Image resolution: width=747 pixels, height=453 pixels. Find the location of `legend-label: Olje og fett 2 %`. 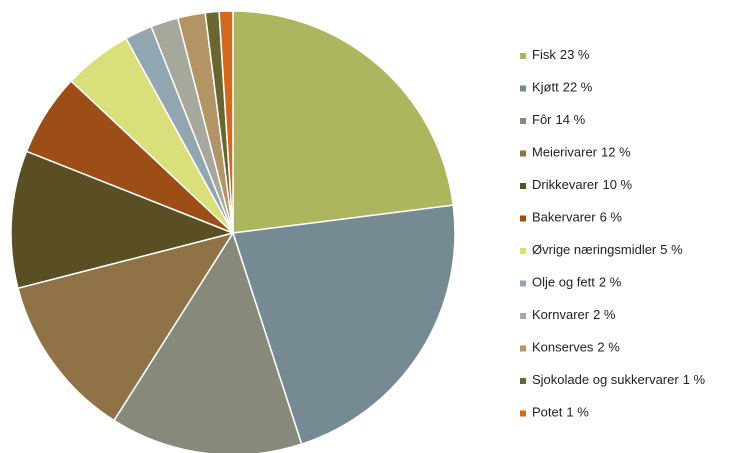

legend-label: Olje og fett 2 % is located at coordinates (577, 282).